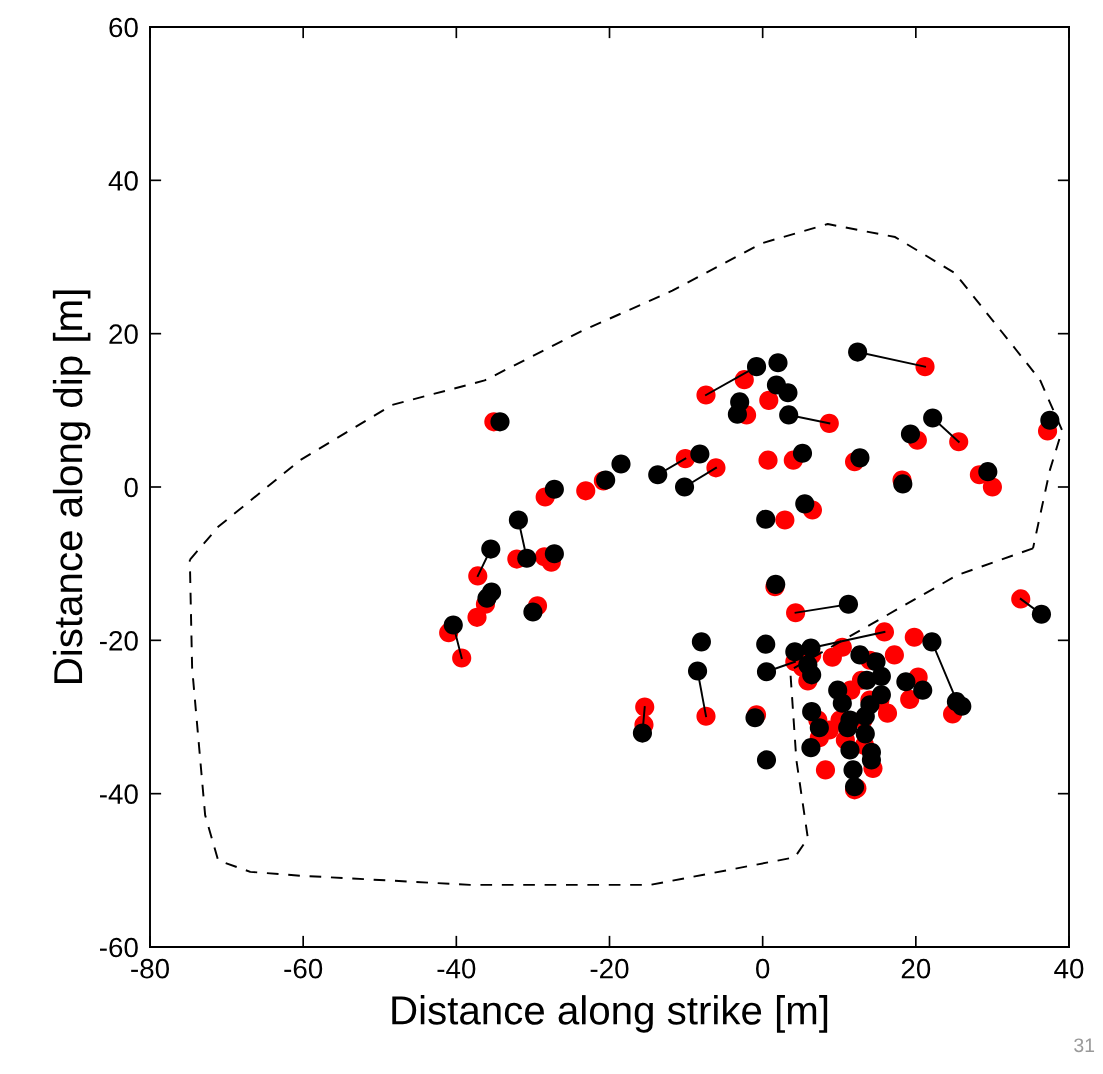 This screenshot has width=1103, height=1074. What do you see at coordinates (123, 27) in the screenshot?
I see `y-tick-label: 60` at bounding box center [123, 27].